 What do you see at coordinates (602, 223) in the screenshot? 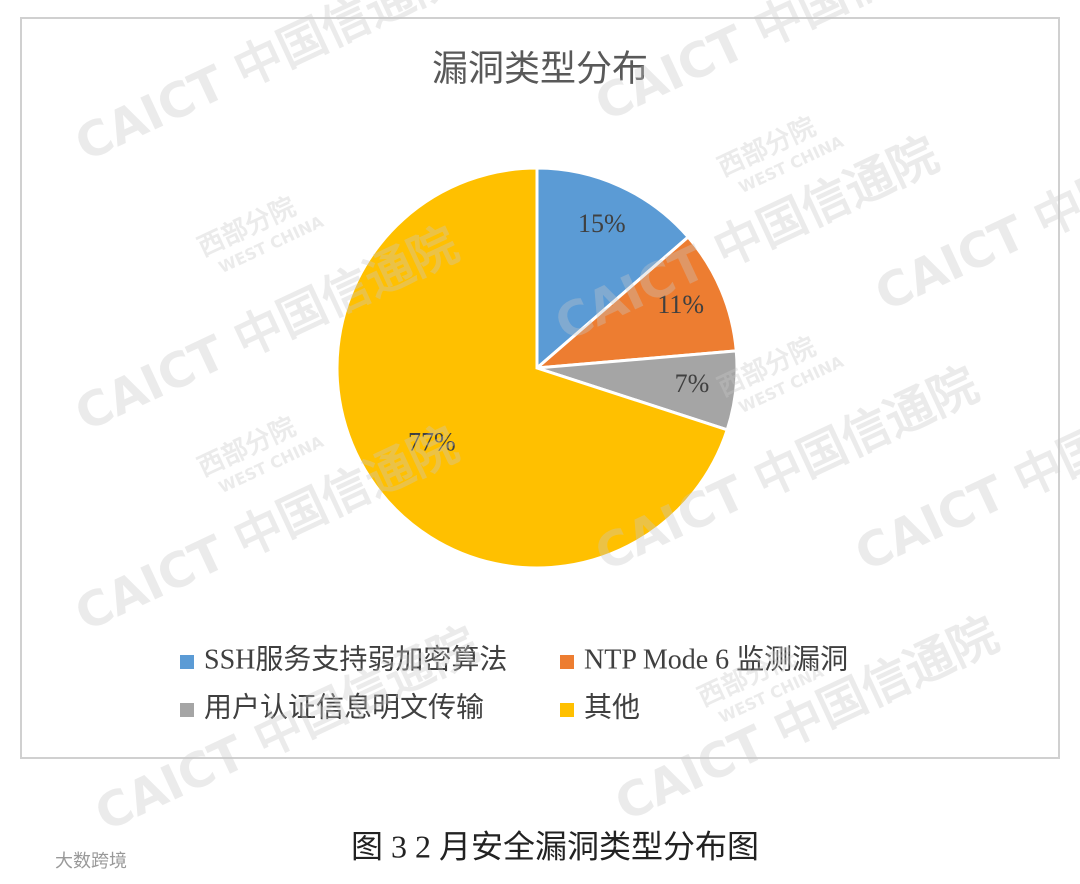
I see `data-label: 15%` at bounding box center [602, 223].